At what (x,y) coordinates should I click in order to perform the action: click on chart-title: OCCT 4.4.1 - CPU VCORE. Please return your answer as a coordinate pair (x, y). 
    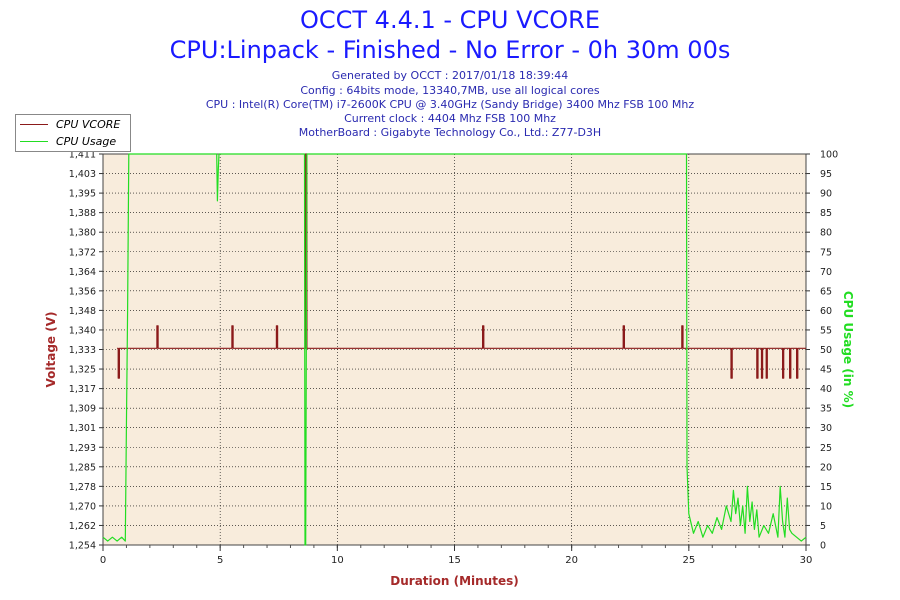
    Looking at the image, I should click on (449, 20).